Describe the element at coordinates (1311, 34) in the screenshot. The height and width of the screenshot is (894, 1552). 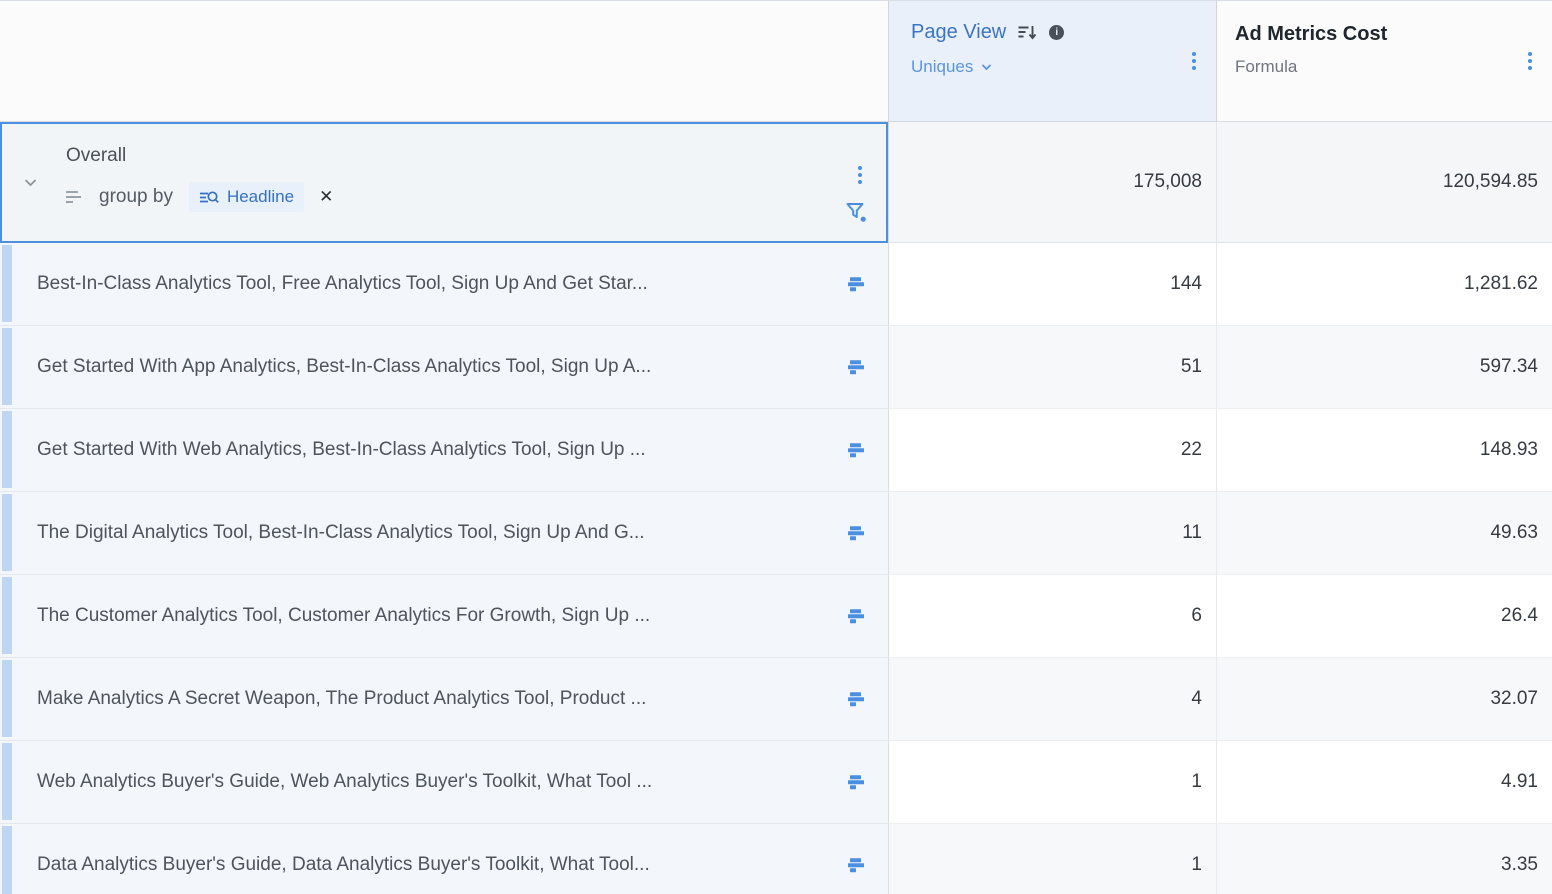
I see `cost-column-title: Ad Metrics Cost` at that location.